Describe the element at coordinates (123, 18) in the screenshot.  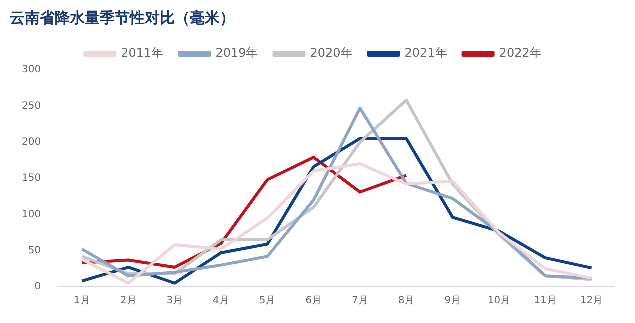
I see `chart-title: 云南省降水量季节性对比（毫米）` at that location.